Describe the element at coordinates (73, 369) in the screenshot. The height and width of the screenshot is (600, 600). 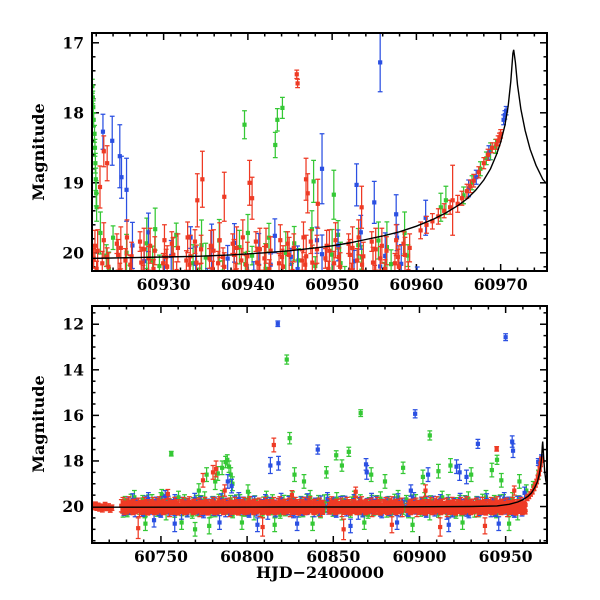
I see `y-tick-label: 14` at that location.